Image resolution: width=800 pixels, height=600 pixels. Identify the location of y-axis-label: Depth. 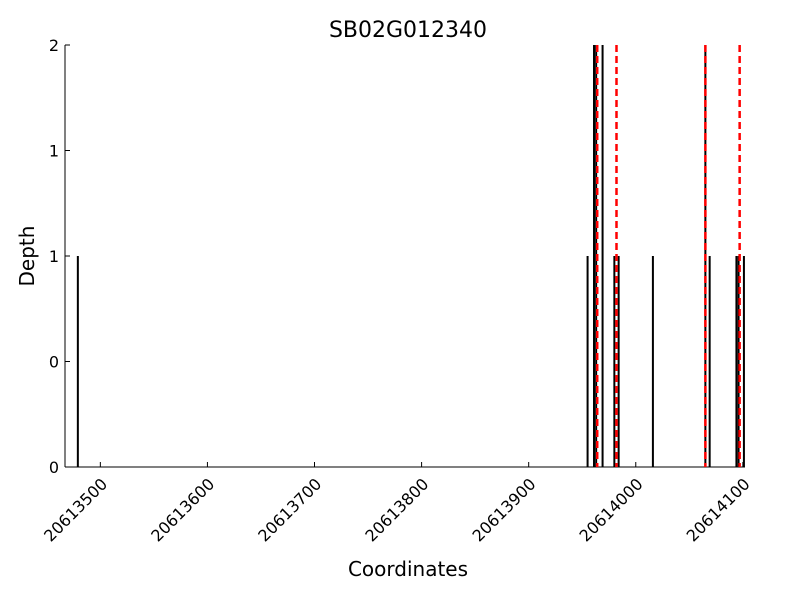
(27, 256).